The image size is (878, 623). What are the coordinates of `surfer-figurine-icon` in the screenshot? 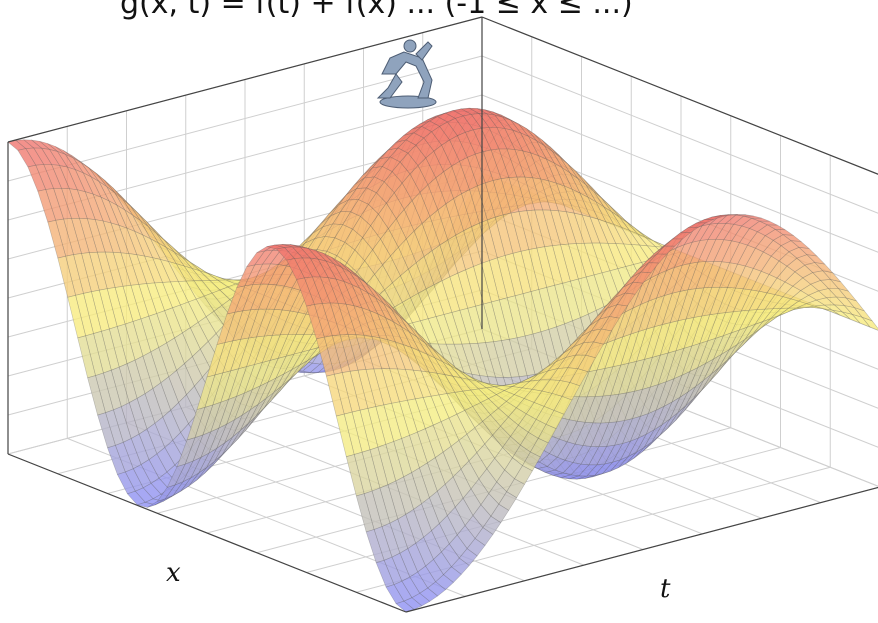 It's located at (406, 74).